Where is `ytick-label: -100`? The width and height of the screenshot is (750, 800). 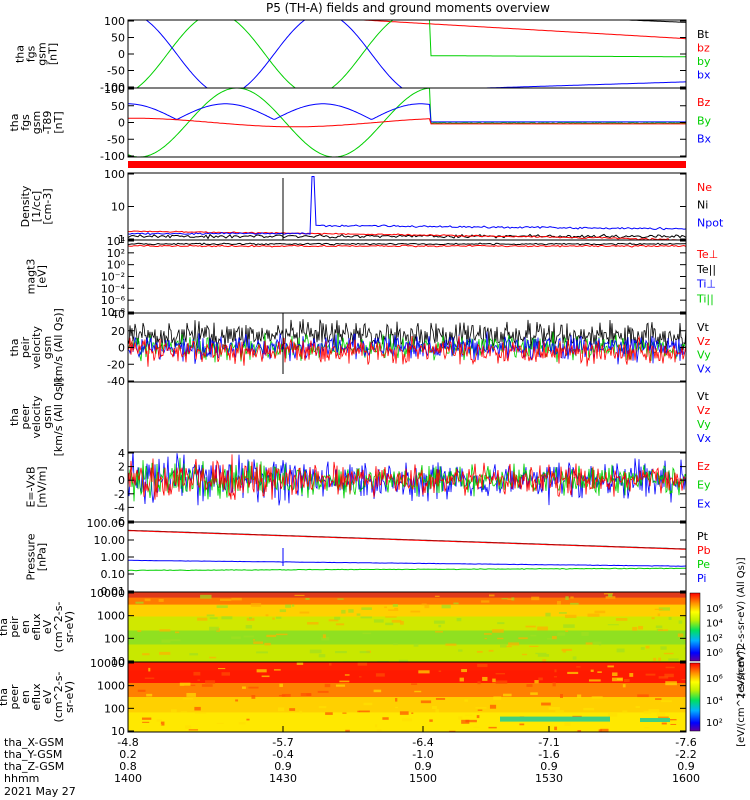
ytick-label: -100 is located at coordinates (112, 87).